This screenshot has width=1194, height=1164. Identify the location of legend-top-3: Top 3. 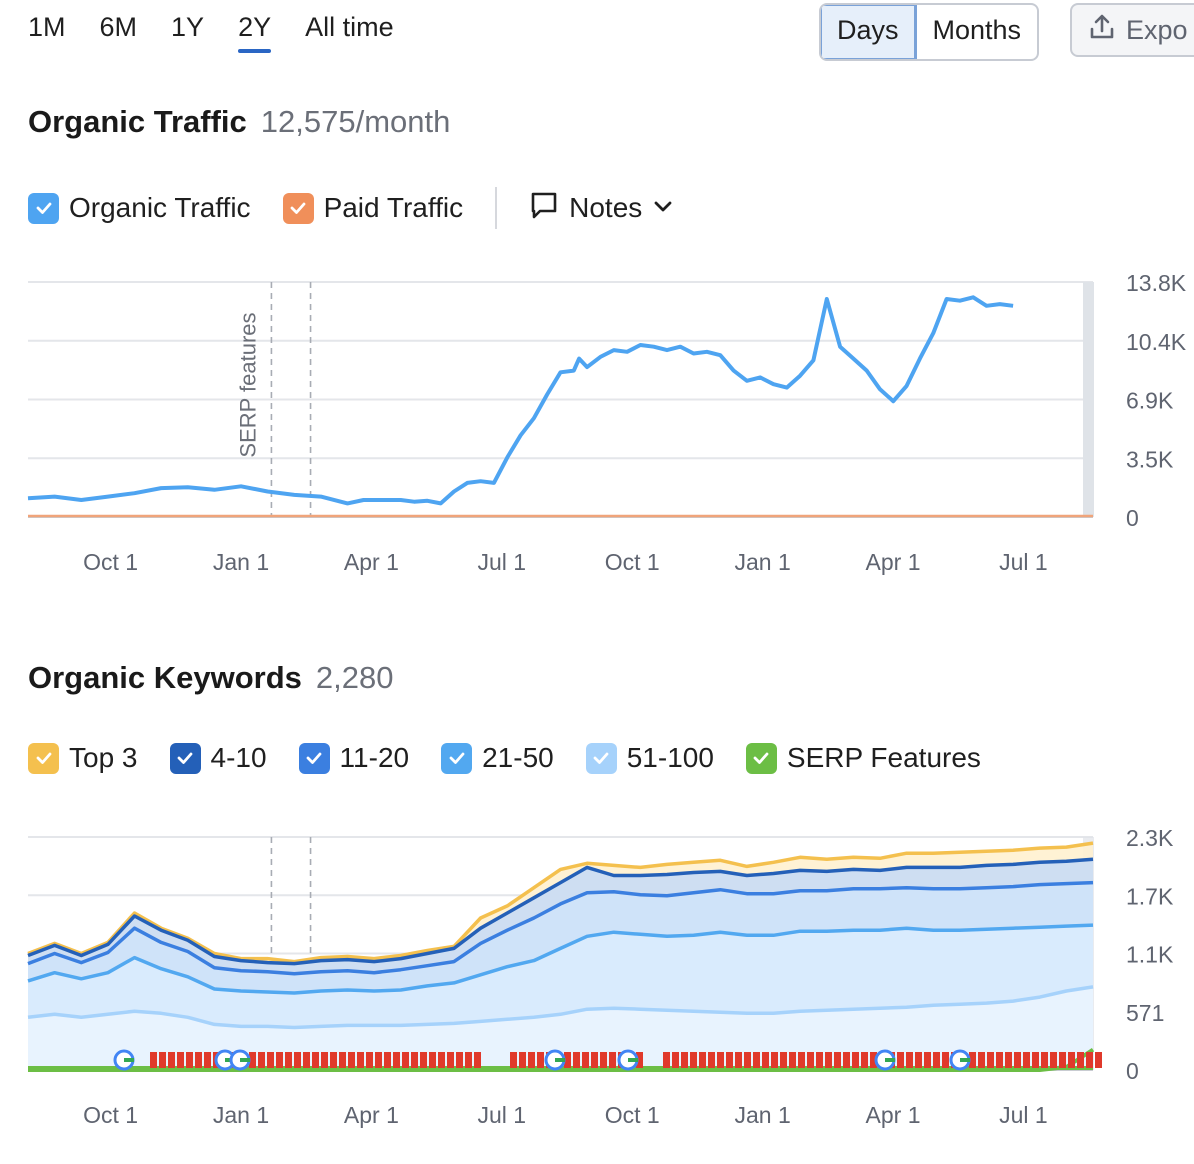
(83, 758).